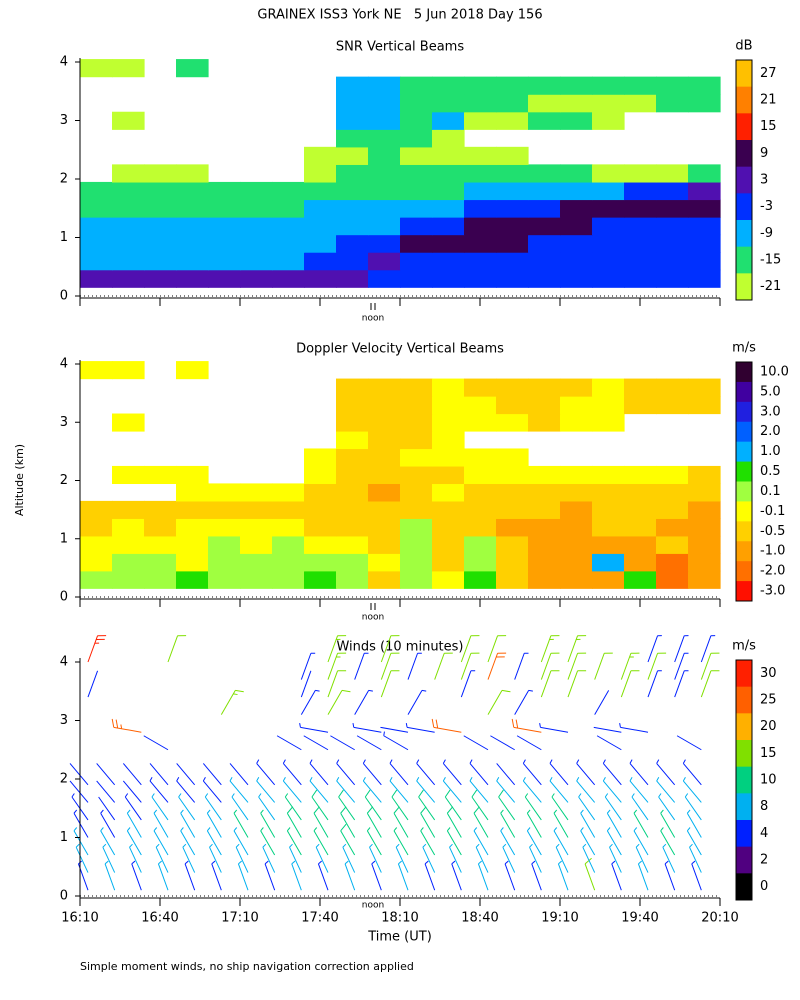 Image resolution: width=800 pixels, height=1000 pixels. Describe the element at coordinates (743, 46) in the screenshot. I see `colorbar-unit: dB` at that location.